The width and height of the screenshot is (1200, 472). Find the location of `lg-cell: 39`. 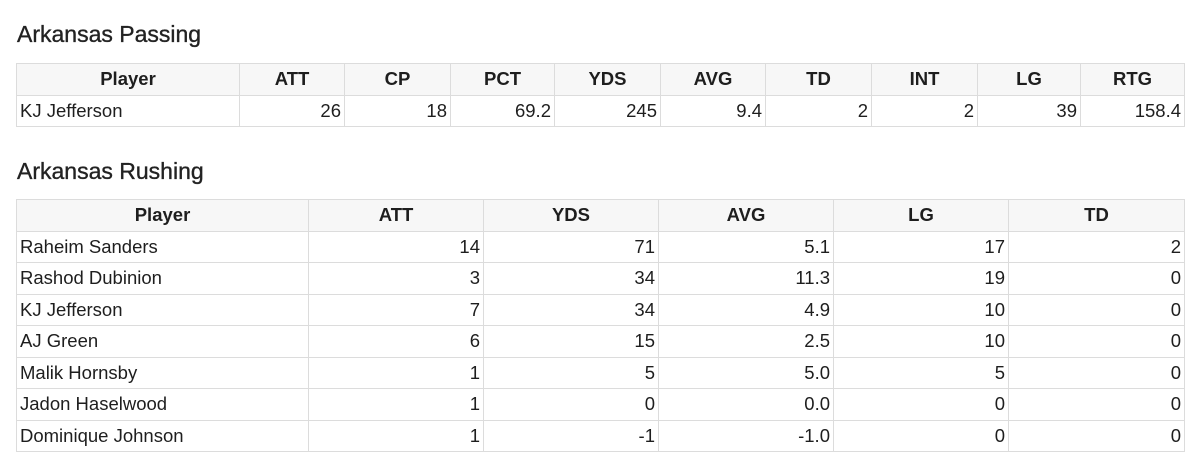

lg-cell: 39 is located at coordinates (1029, 110).